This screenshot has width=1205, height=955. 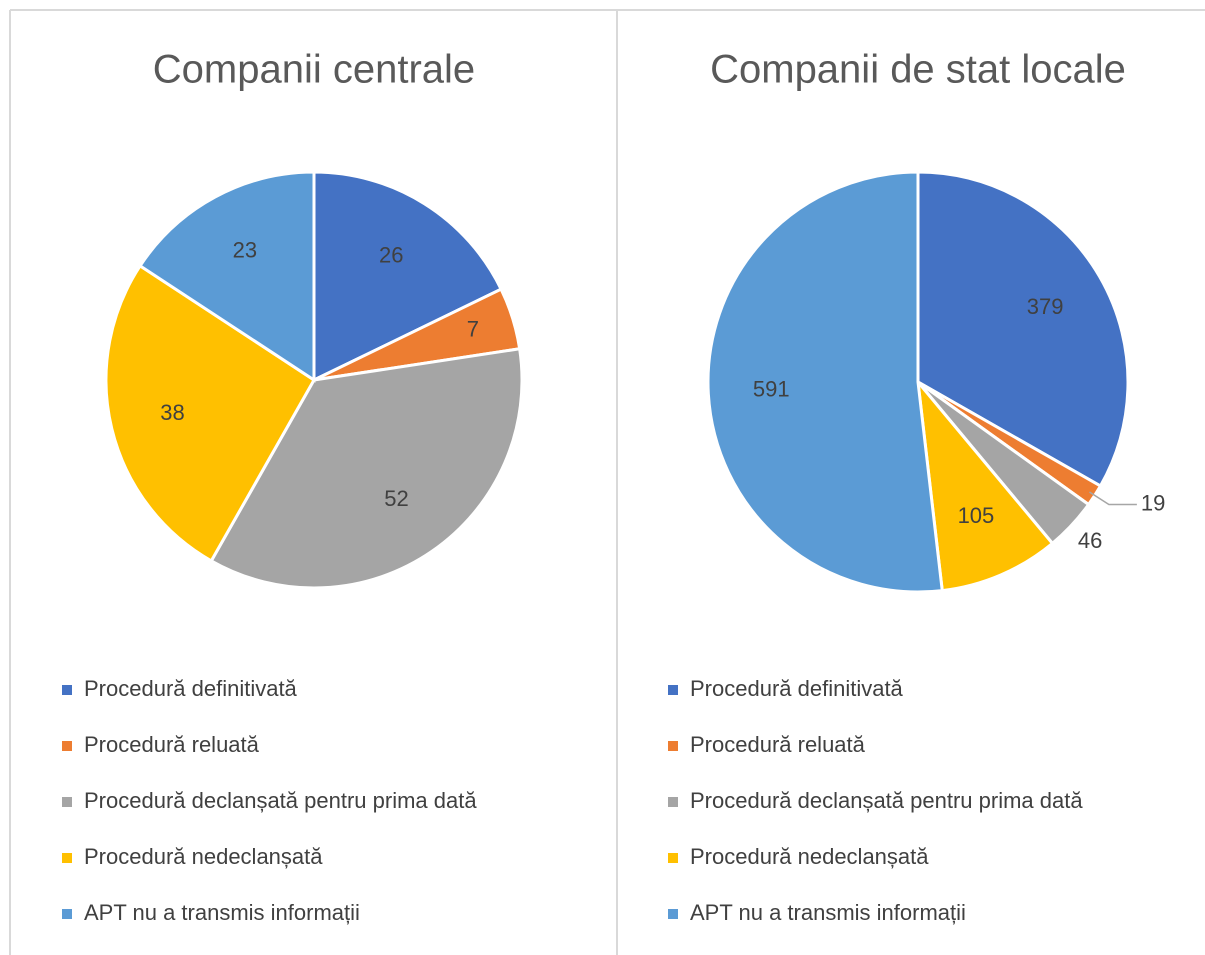 What do you see at coordinates (918, 70) in the screenshot?
I see `chart-title: Companii de stat locale` at bounding box center [918, 70].